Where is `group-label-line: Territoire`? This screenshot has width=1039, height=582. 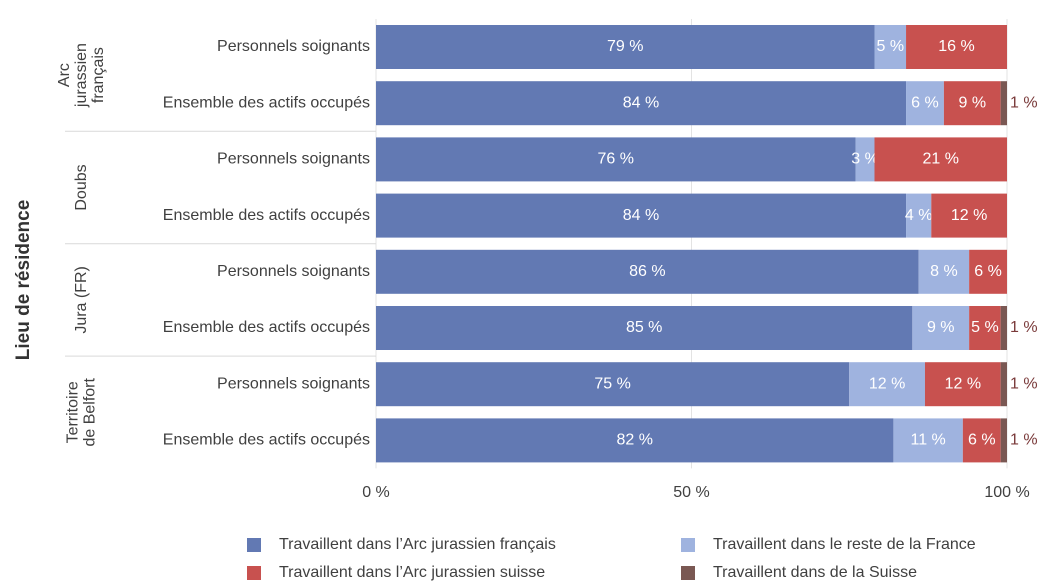 group-label-line: Territoire is located at coordinates (73, 412).